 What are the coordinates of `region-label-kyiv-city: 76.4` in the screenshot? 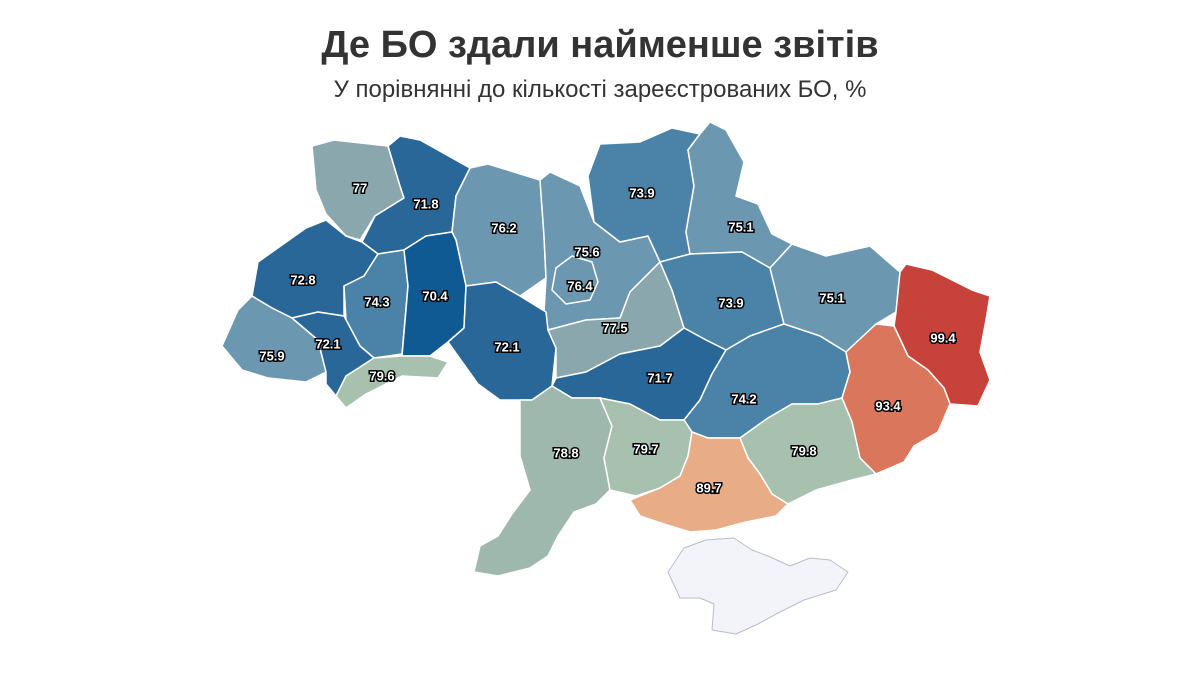 It's located at (580, 286).